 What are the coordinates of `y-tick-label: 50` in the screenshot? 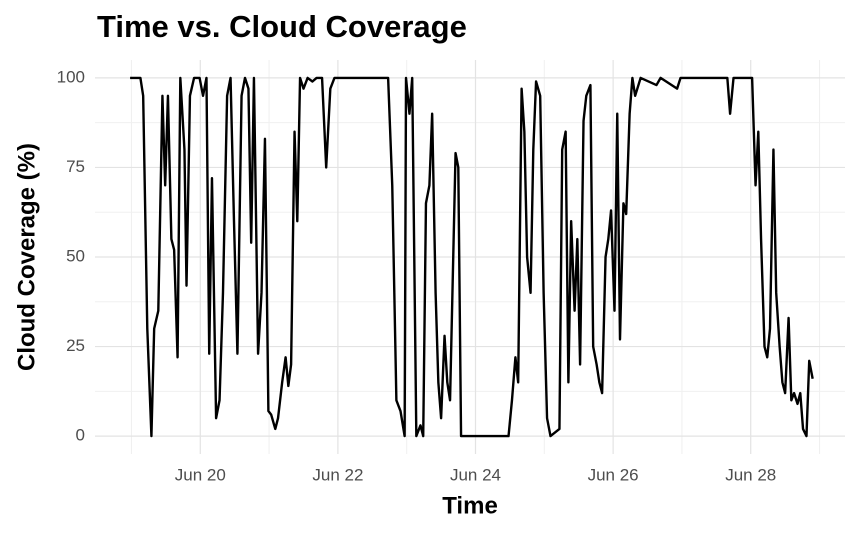 It's located at (75, 255).